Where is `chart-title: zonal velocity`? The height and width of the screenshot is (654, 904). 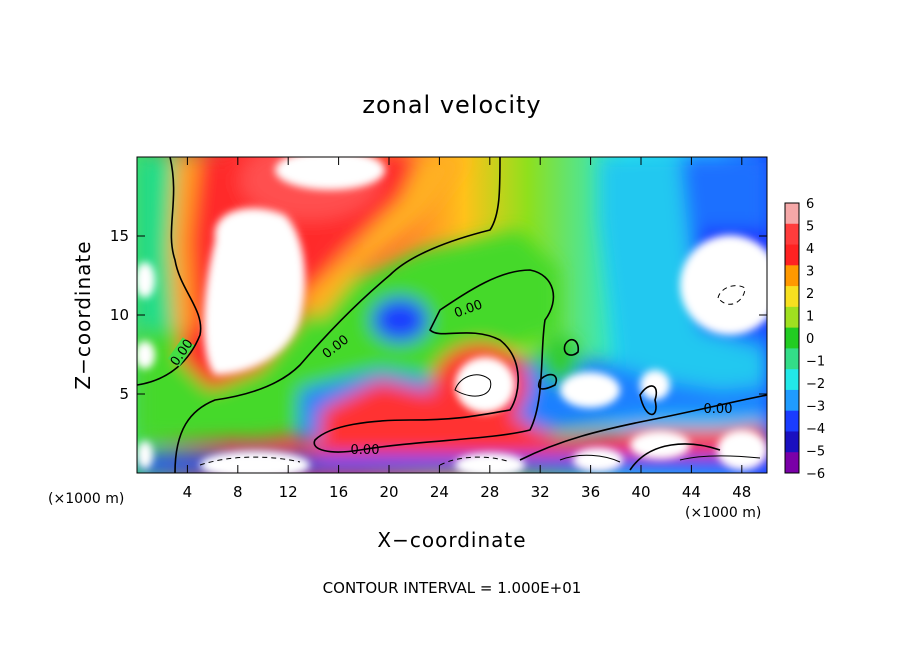 chart-title: zonal velocity is located at coordinates (451, 105).